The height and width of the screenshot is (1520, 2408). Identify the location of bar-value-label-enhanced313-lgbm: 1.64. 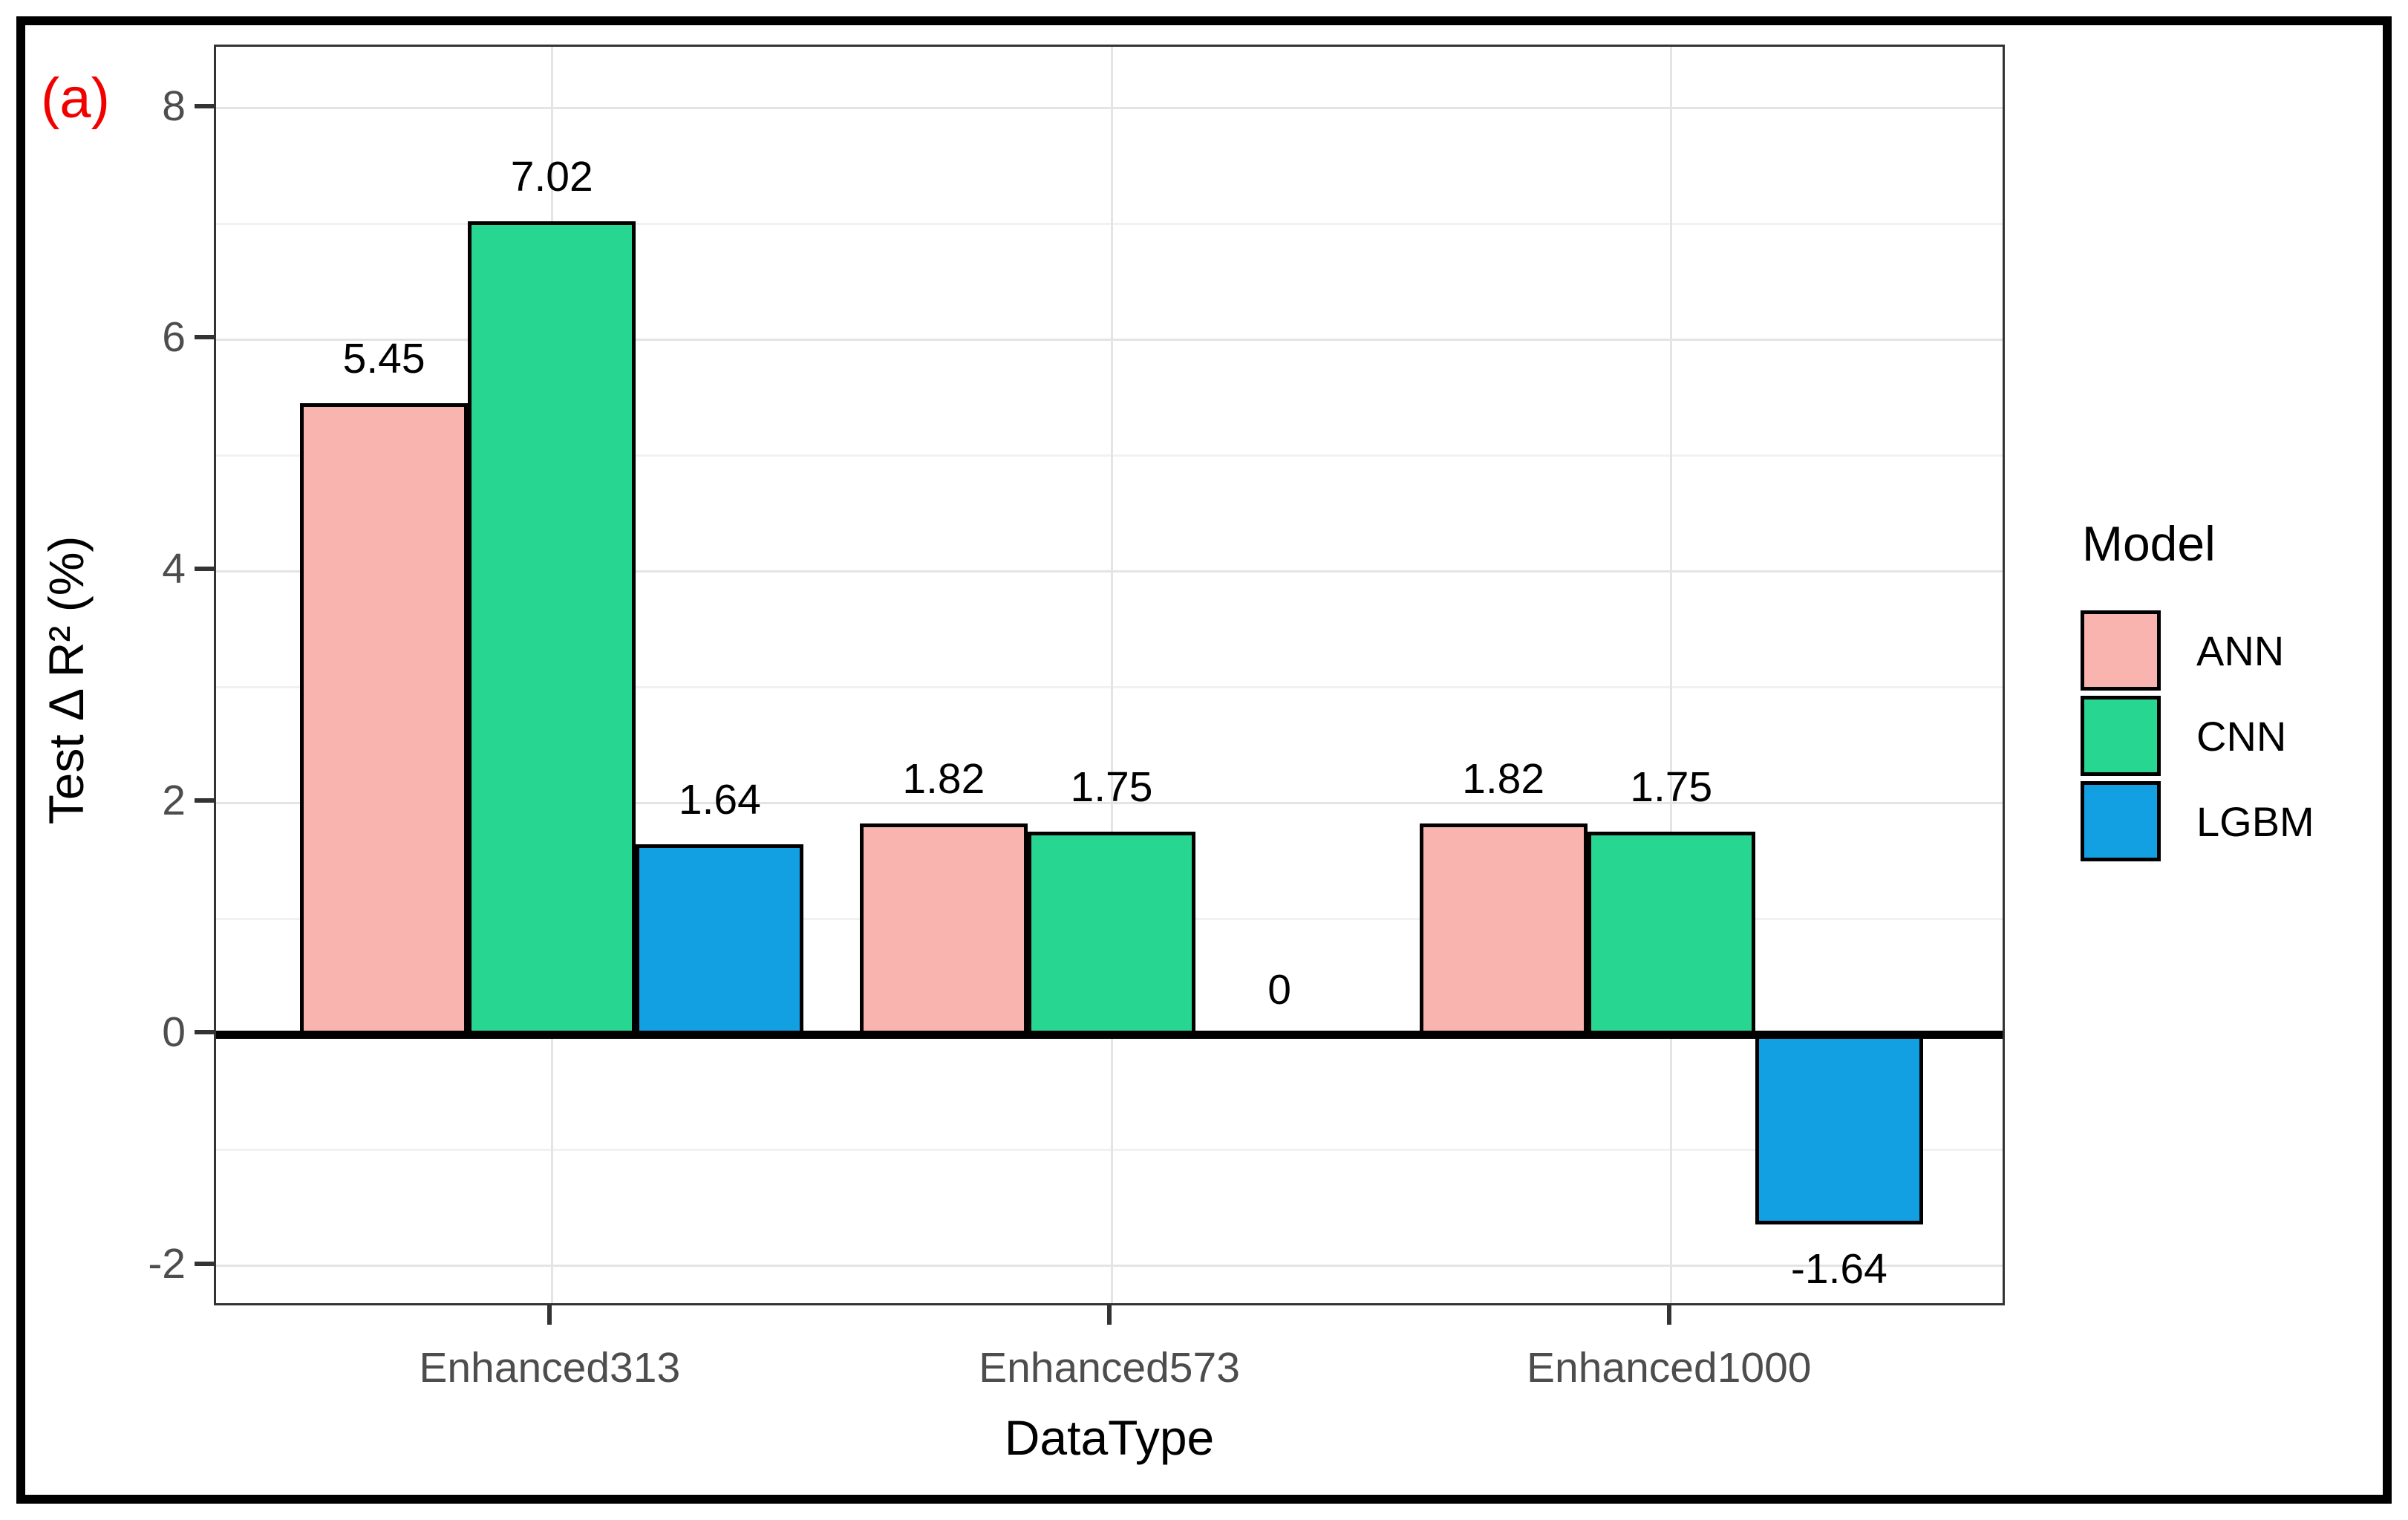
(719, 800).